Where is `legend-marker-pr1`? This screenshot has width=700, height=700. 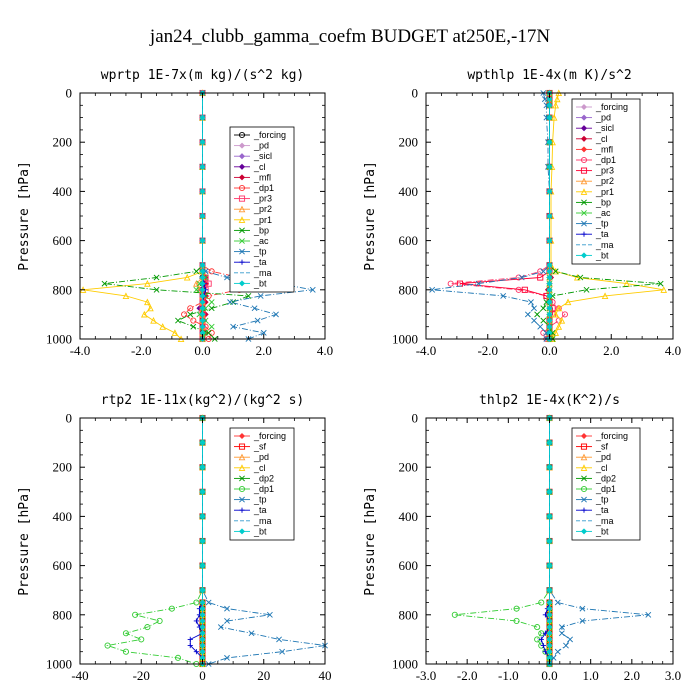
legend-marker-pr1 is located at coordinates (242, 219).